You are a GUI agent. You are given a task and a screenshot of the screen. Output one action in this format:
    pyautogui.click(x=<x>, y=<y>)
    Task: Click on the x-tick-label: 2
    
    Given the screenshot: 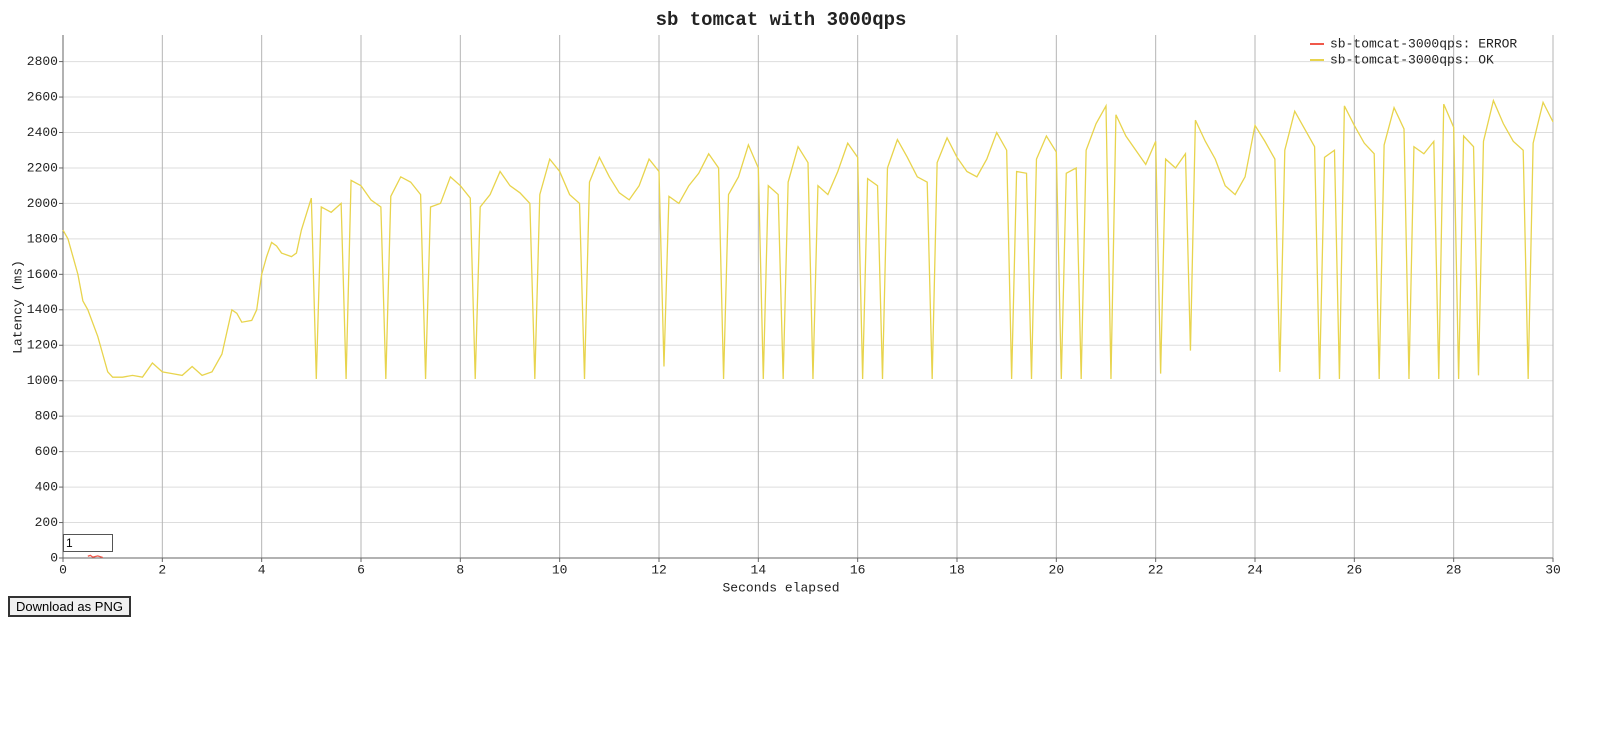 What is the action you would take?
    pyautogui.click(x=162, y=569)
    